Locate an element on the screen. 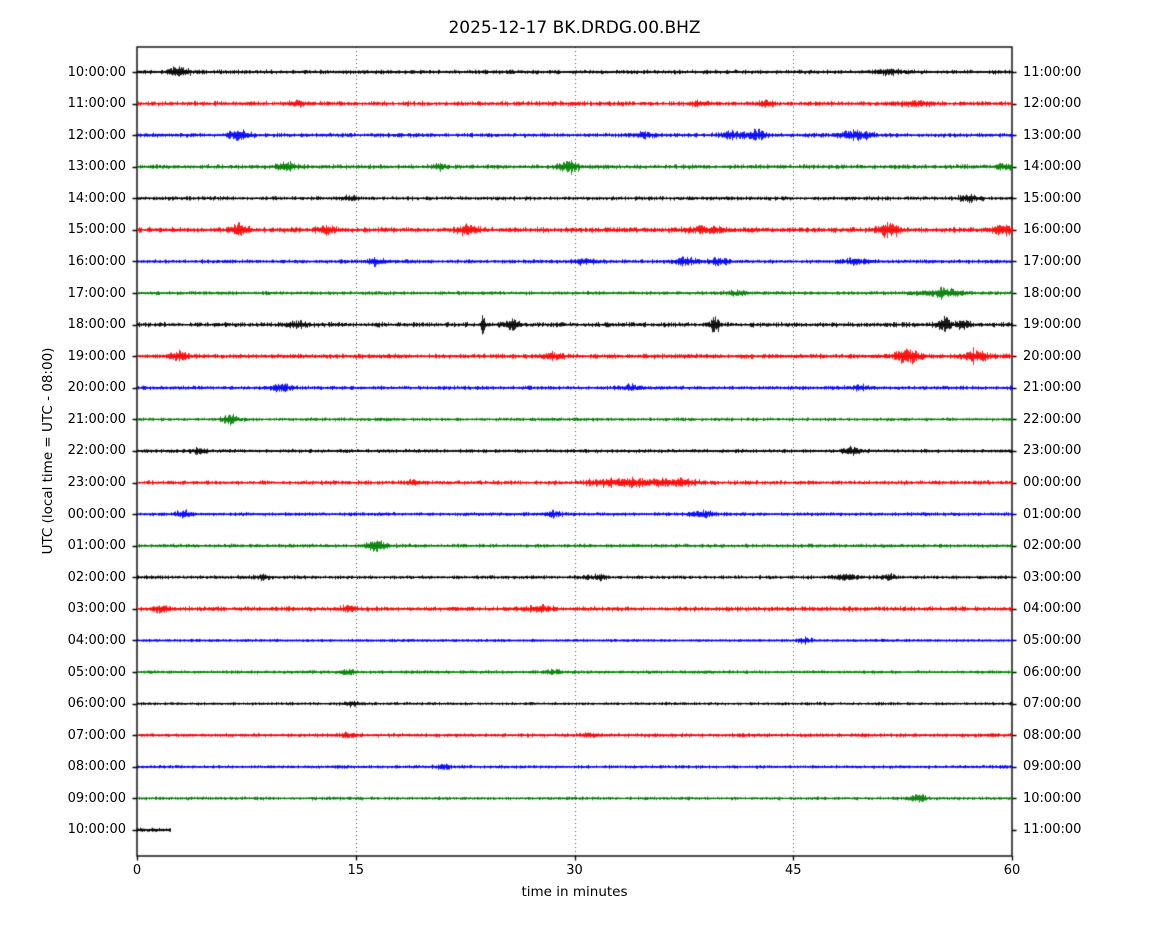 The height and width of the screenshot is (950, 1150). y-tick-label-right: 21:00:00 is located at coordinates (1052, 388).